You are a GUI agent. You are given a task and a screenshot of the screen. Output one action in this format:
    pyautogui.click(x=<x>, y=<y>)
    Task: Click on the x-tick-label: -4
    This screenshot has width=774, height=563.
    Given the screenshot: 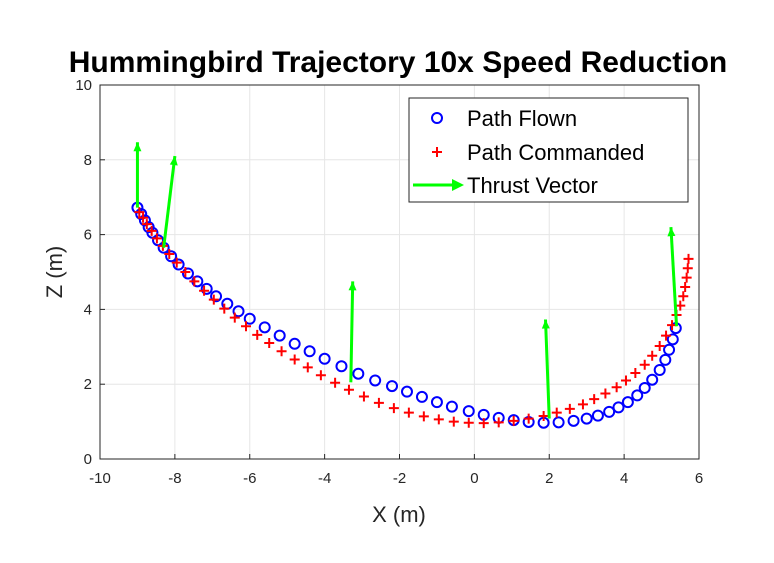 What is the action you would take?
    pyautogui.click(x=324, y=478)
    